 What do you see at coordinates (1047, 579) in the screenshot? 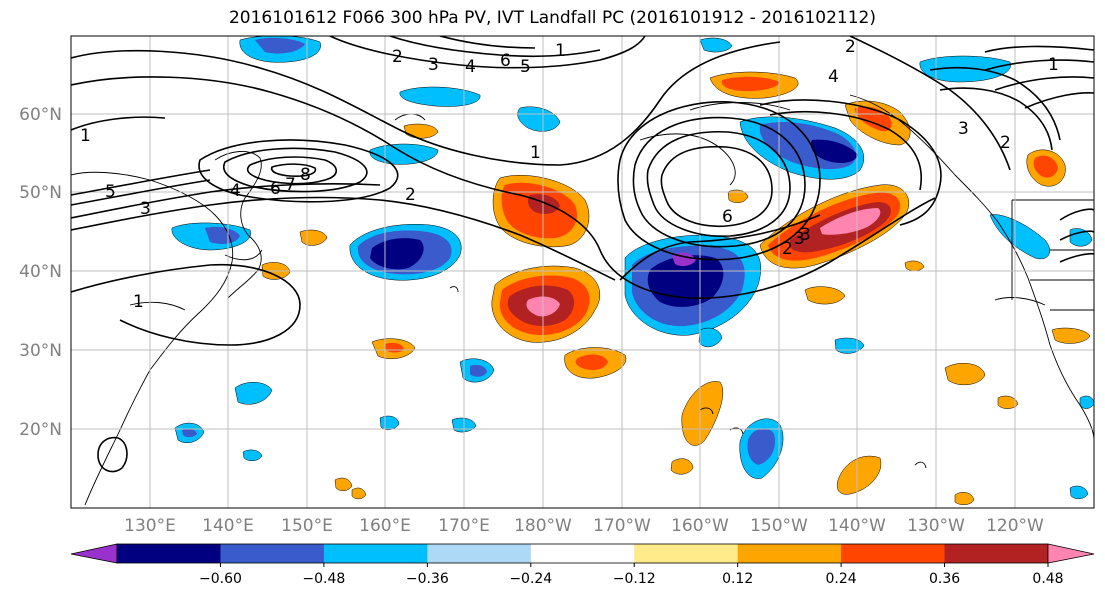
I see `colorbar-tick-label: 0.48` at bounding box center [1047, 579].